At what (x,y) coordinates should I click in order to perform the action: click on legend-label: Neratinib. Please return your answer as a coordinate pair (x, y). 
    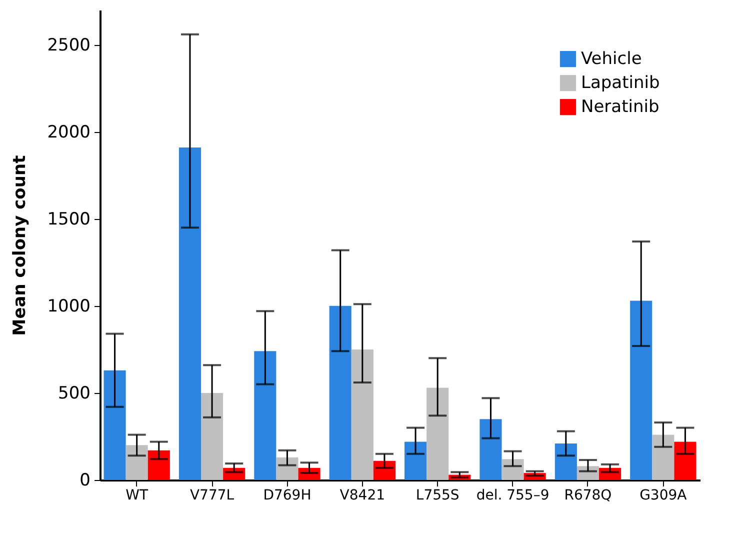
    Looking at the image, I should click on (620, 107).